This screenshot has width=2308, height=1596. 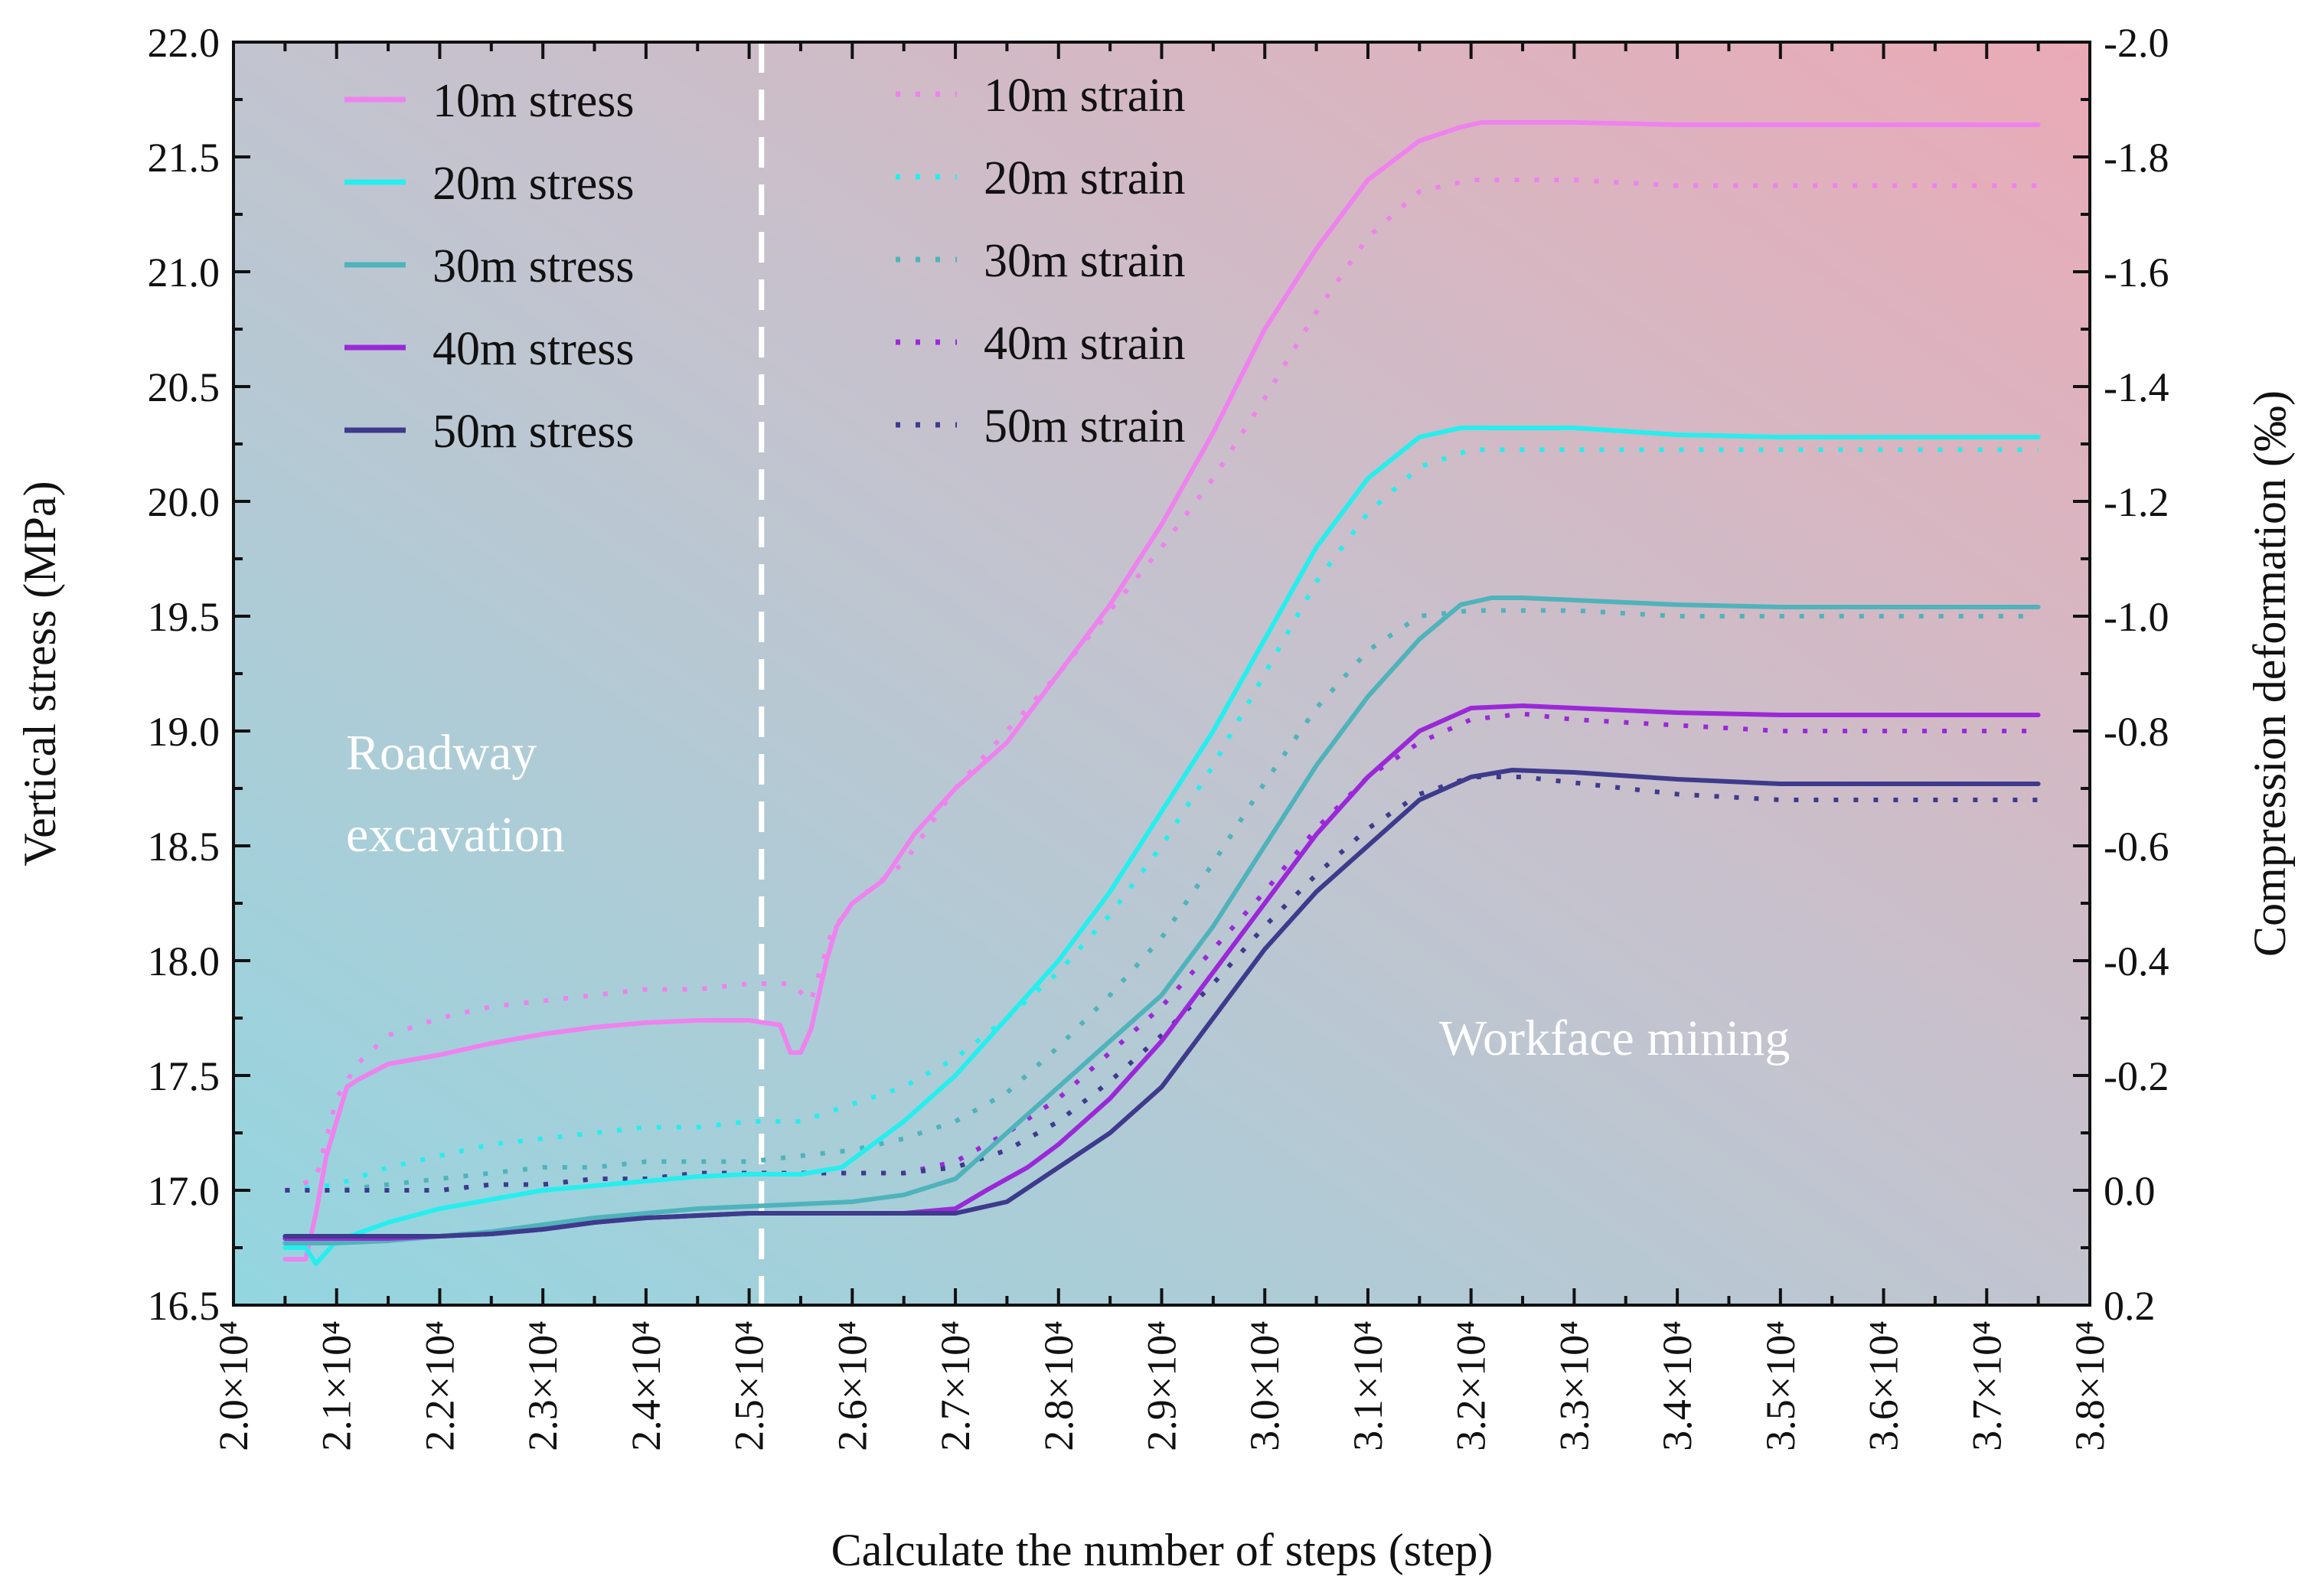 What do you see at coordinates (337, 1385) in the screenshot?
I see `x-tick-label: 2.1×10⁴` at bounding box center [337, 1385].